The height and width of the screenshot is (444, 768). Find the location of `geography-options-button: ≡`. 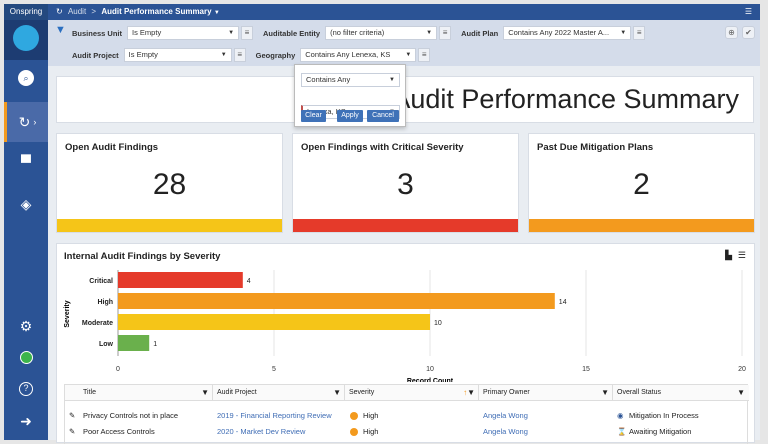

geography-options-button: ≡ is located at coordinates (424, 55).